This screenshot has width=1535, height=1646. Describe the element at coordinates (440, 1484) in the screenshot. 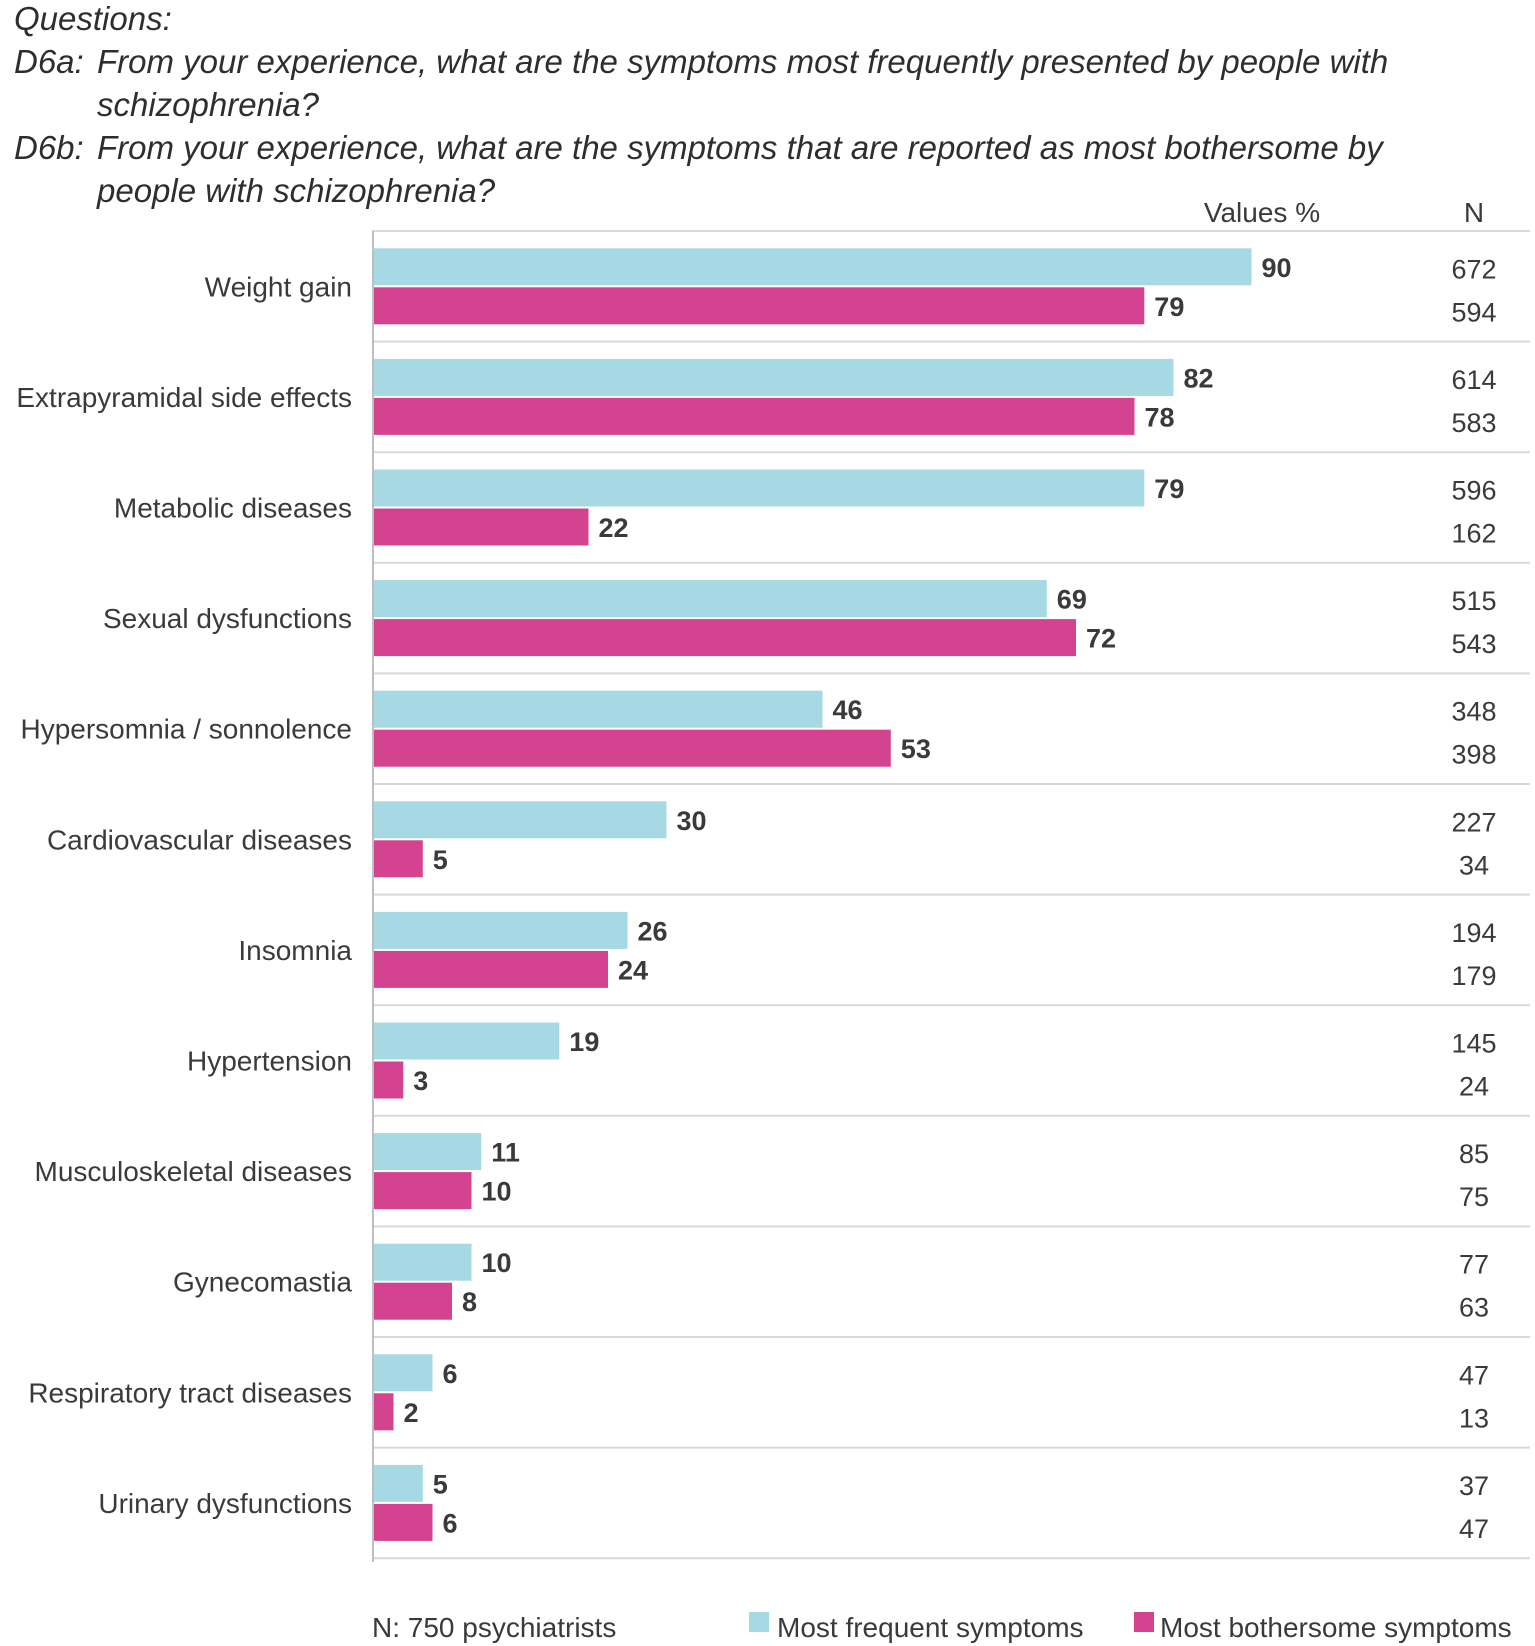

I see `data-label-frequent: 5` at that location.